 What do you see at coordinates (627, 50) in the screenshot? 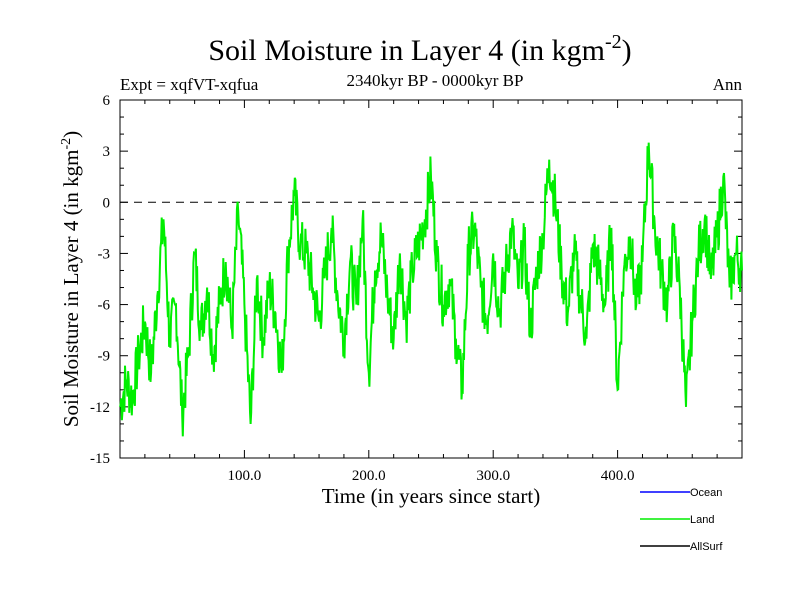
I see `chart-title-close: )` at bounding box center [627, 50].